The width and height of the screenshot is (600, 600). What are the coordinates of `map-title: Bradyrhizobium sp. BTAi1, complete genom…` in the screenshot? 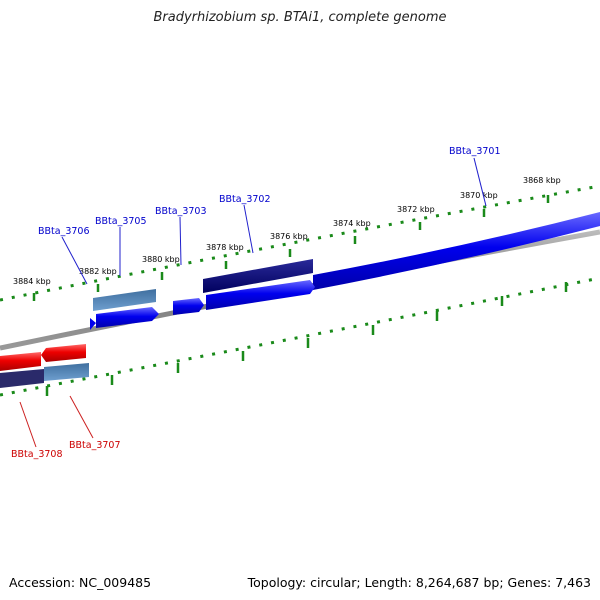 It's located at (300, 17).